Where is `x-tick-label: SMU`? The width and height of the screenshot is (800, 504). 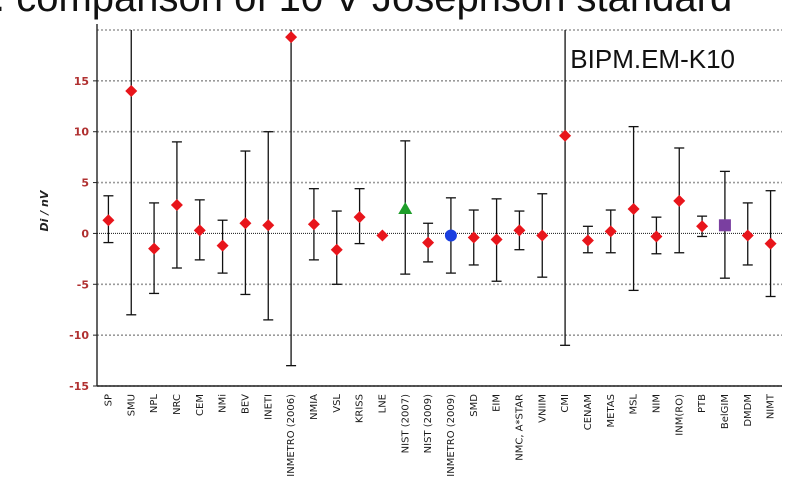
x-tick-label: SMU is located at coordinates (131, 405).